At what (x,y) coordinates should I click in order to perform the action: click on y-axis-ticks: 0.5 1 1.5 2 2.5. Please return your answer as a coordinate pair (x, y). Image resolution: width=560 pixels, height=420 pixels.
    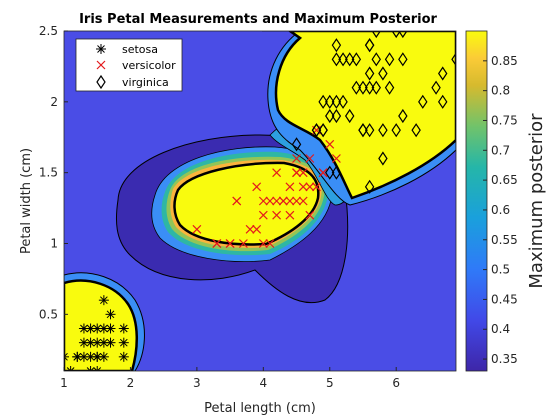
    Looking at the image, I should click on (53, 172).